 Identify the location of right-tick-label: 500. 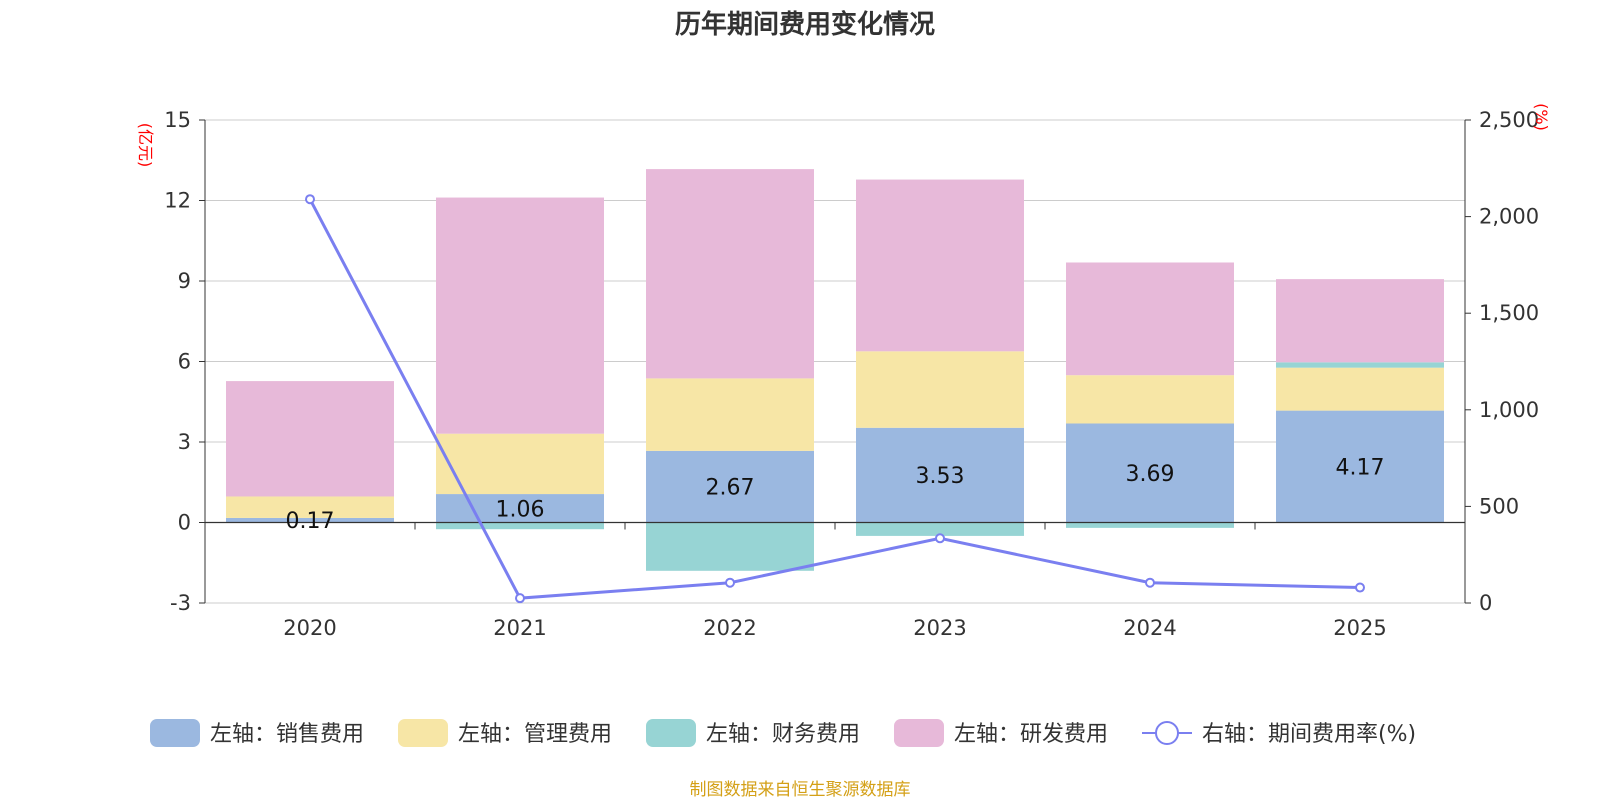
(1499, 506).